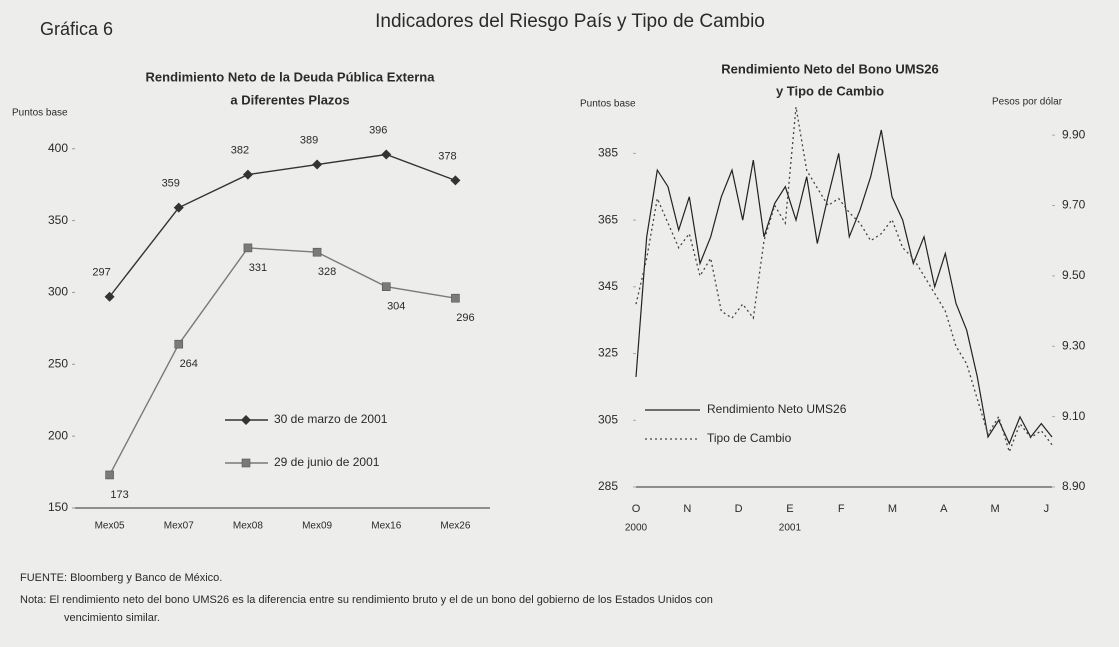 The width and height of the screenshot is (1119, 647). What do you see at coordinates (1074, 134) in the screenshot?
I see `y2-tick-label: 9.90` at bounding box center [1074, 134].